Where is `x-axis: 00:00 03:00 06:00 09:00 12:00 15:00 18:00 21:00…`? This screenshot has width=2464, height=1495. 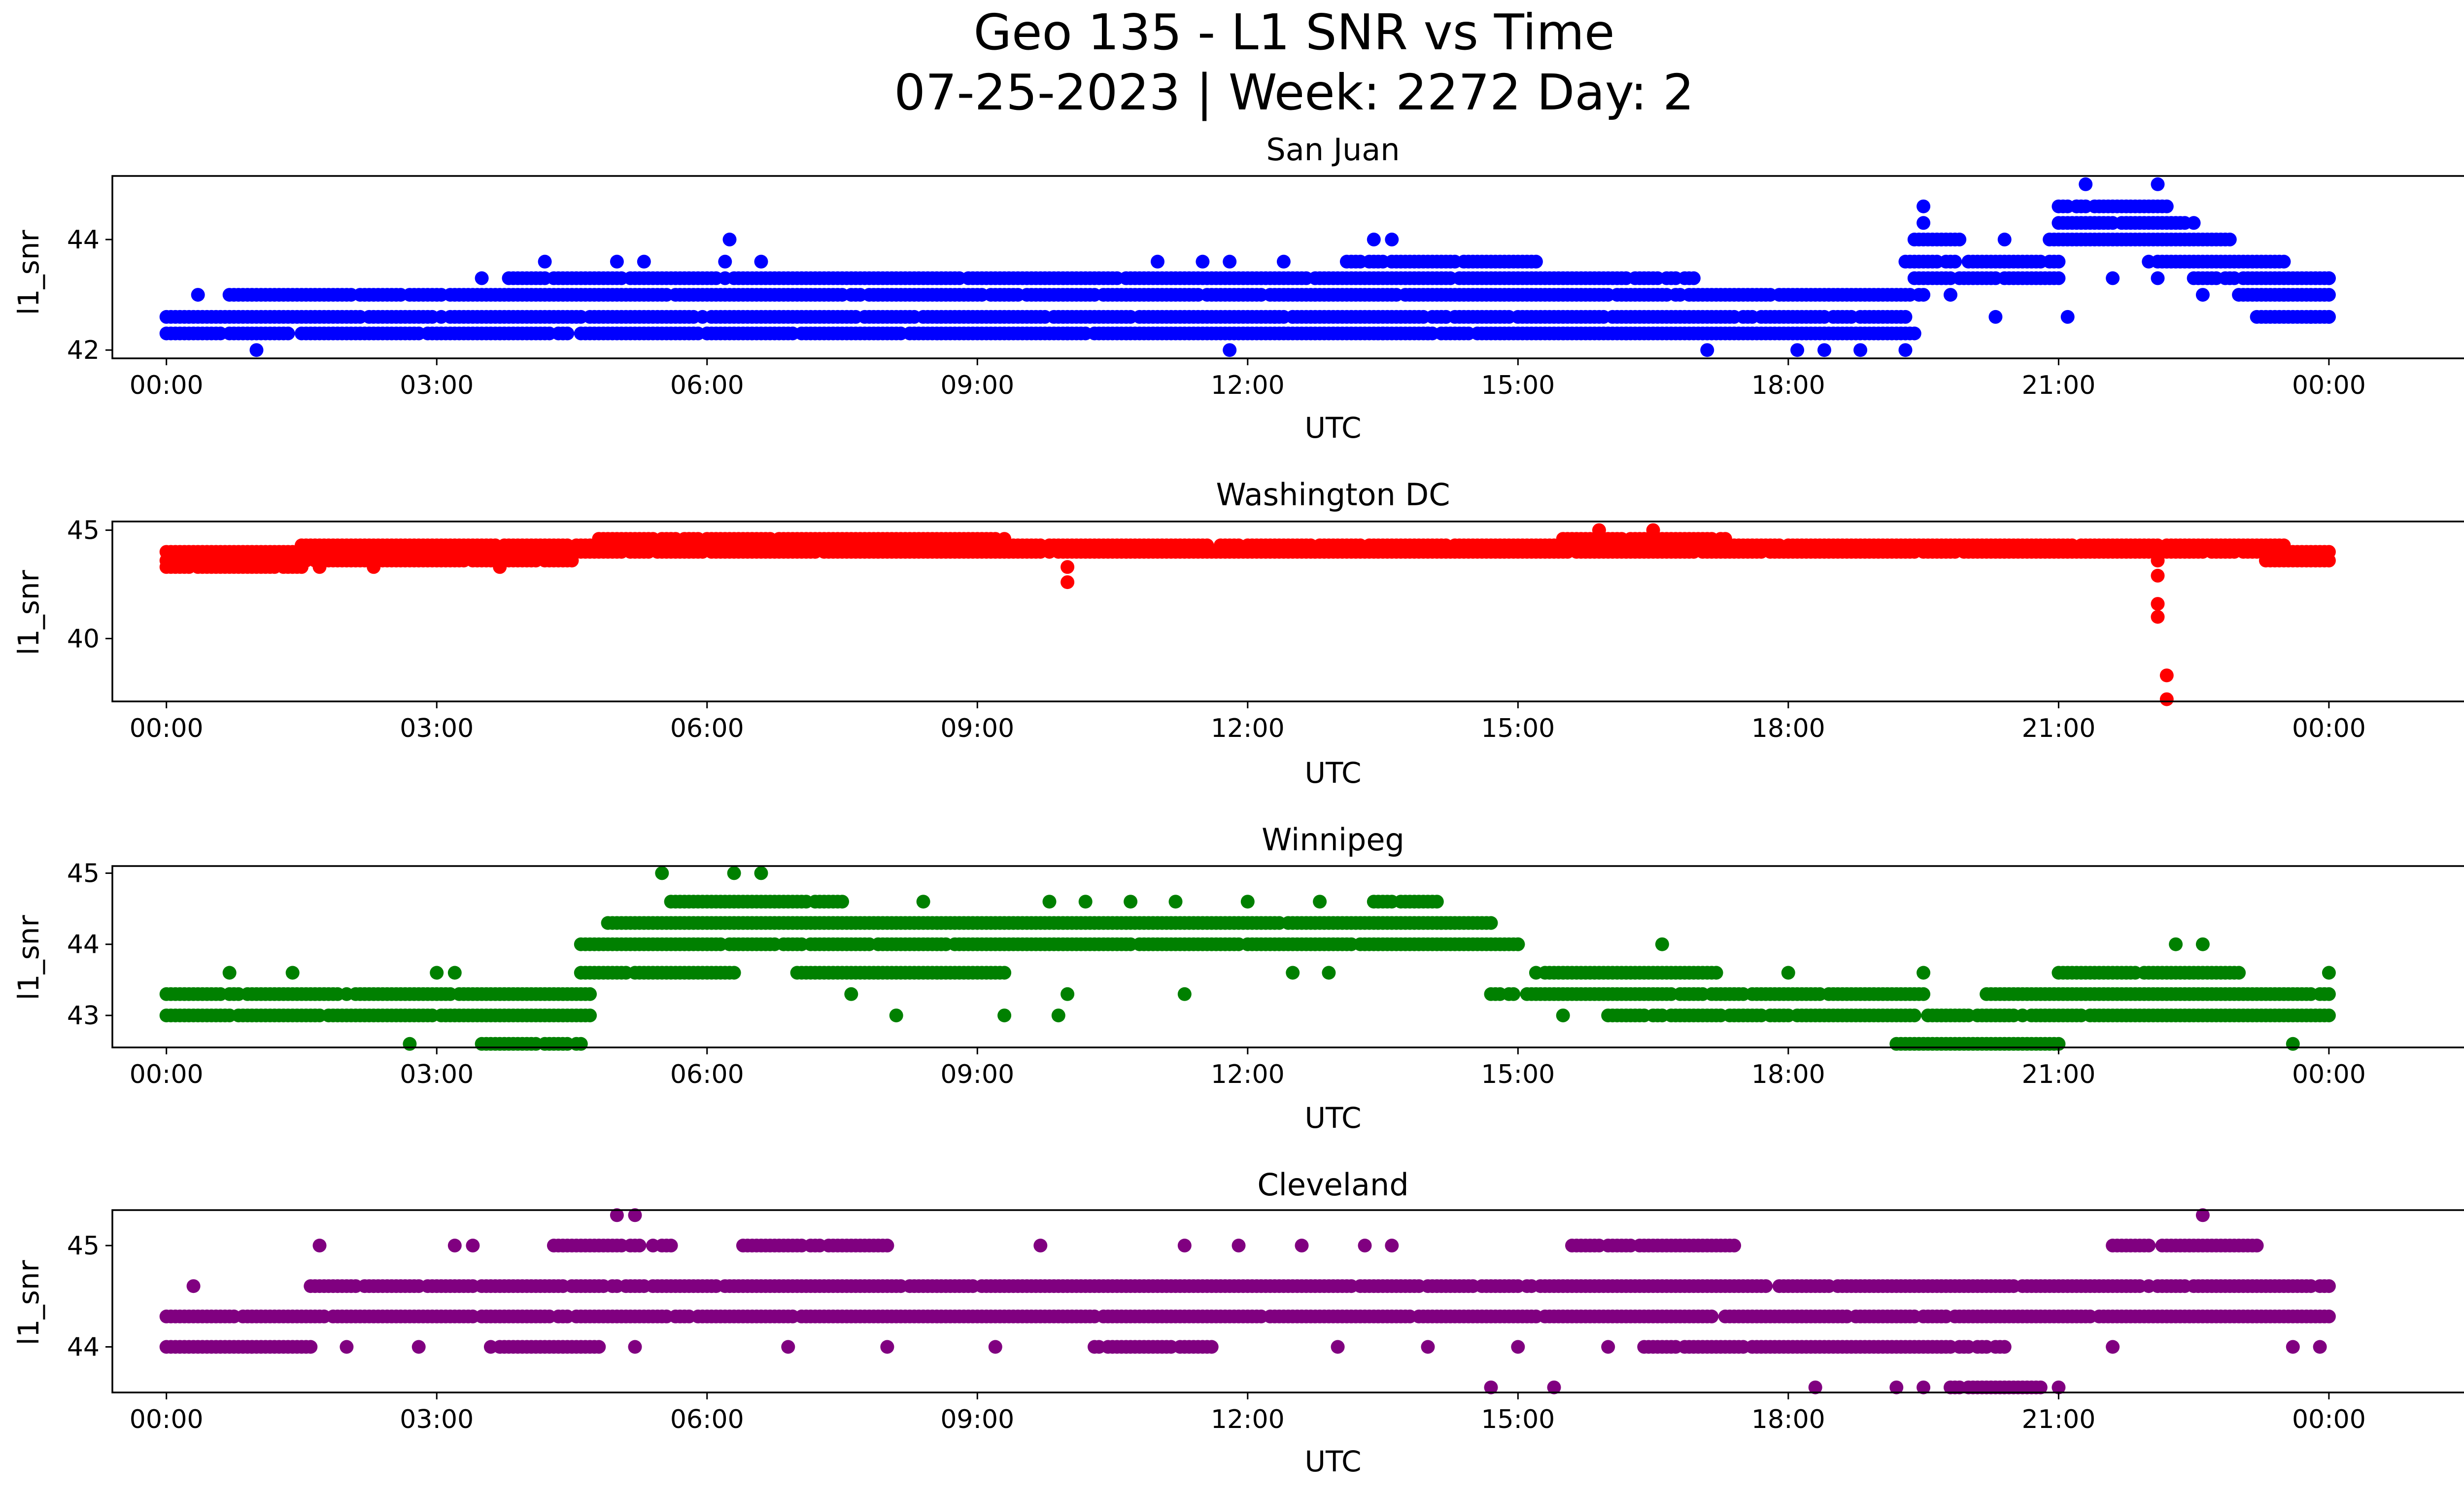 x-axis: 00:00 03:00 06:00 09:00 12:00 15:00 18:00 21:00… is located at coordinates (1248, 379).